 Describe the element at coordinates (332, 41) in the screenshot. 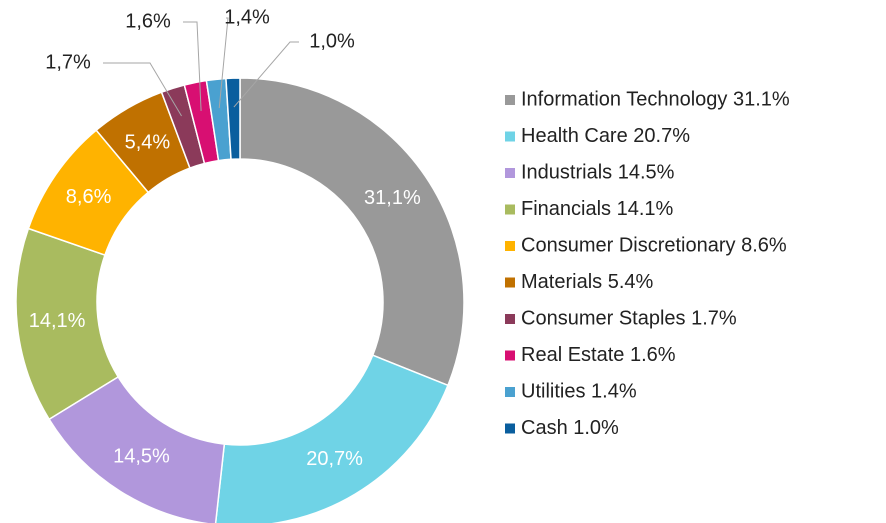

I see `slice-label: 1,0%` at that location.